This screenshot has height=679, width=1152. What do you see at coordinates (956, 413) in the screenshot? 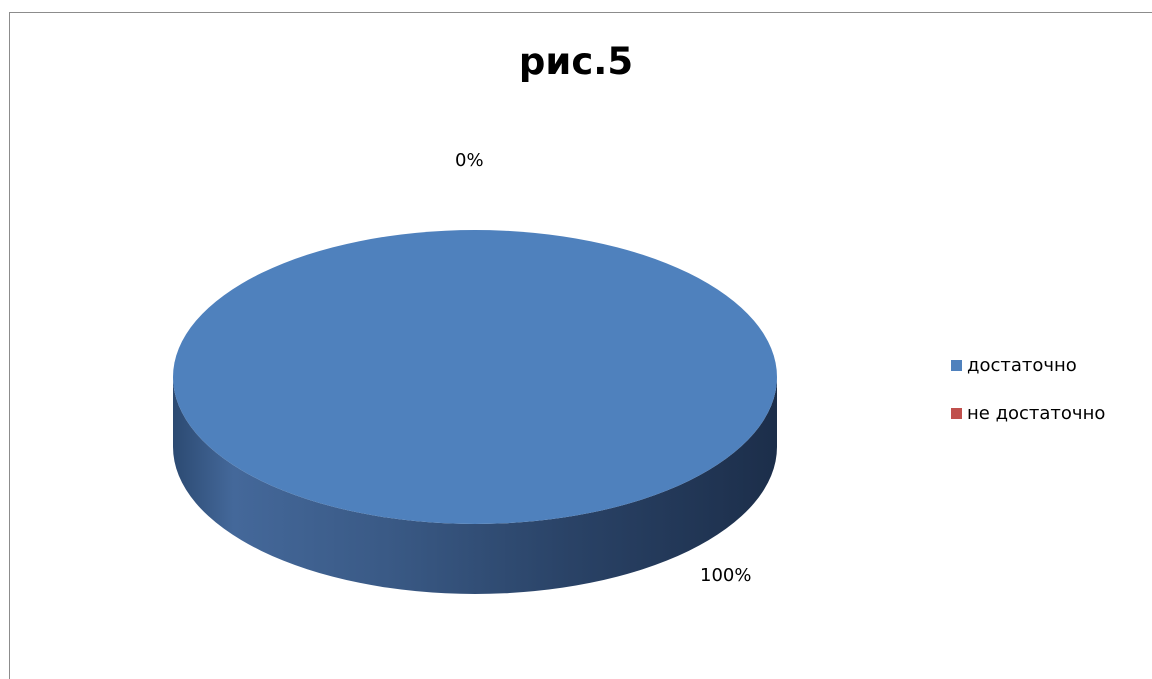
I see `legend-swatch-ne-dostatochno` at bounding box center [956, 413].